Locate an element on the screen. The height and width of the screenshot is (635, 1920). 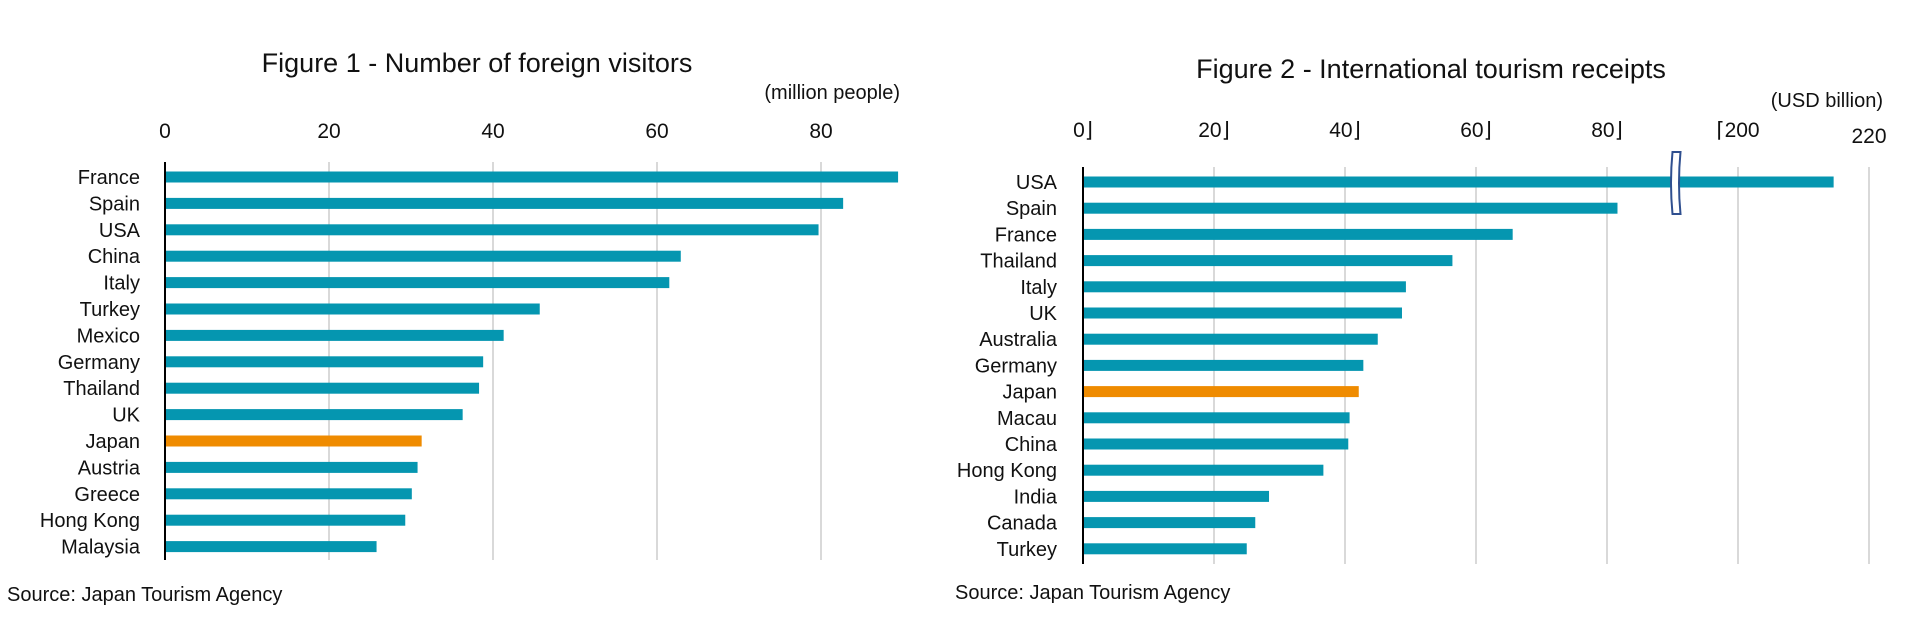
tick-label: 60⌋ is located at coordinates (1476, 130).